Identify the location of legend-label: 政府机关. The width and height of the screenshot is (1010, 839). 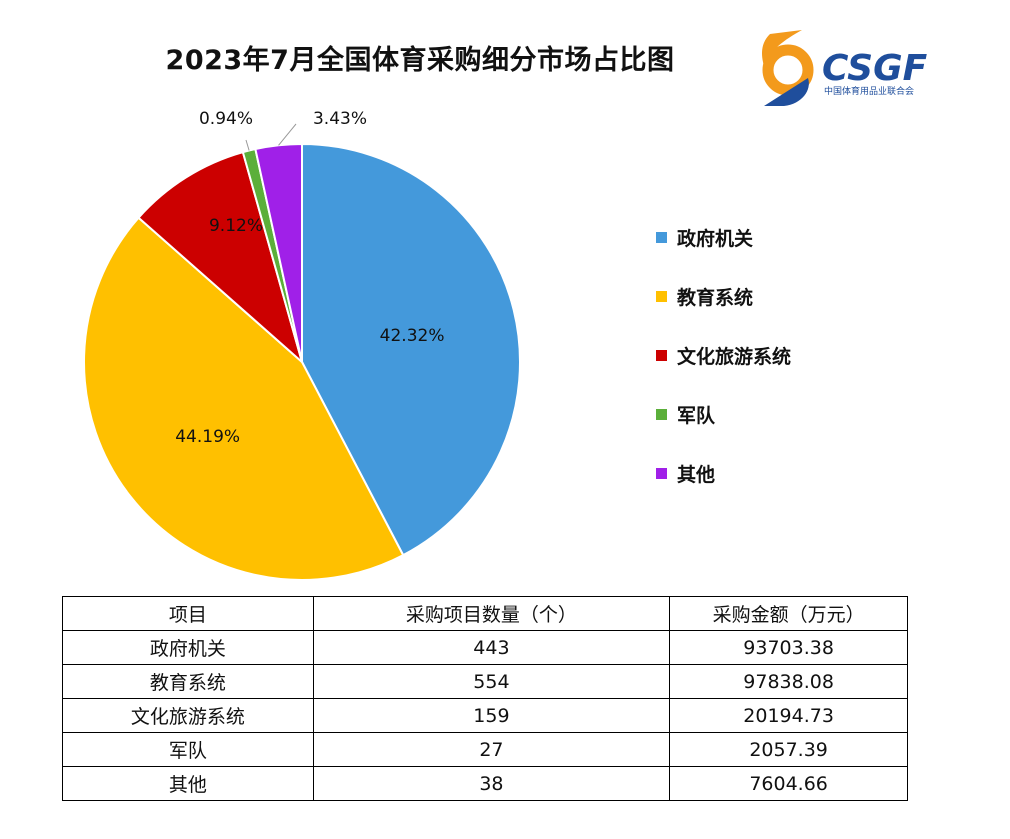
(715, 239).